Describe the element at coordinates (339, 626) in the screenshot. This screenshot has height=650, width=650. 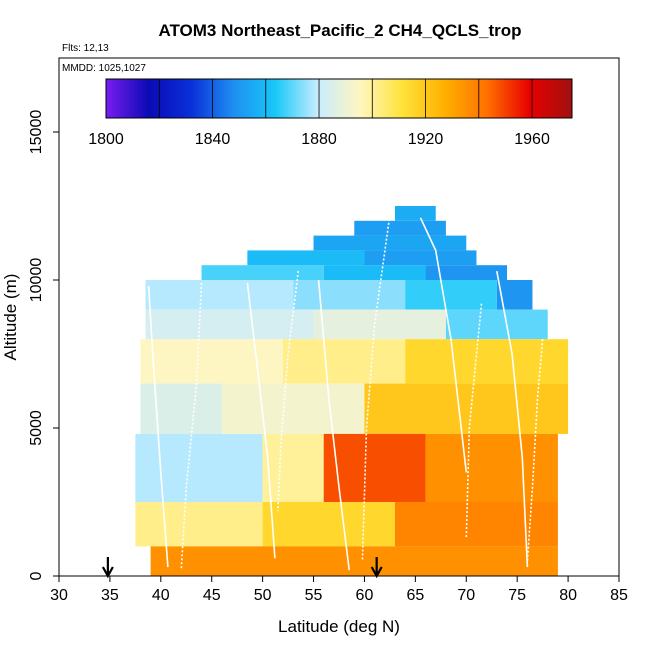
I see `x-axis-label: Latitude (deg N)` at that location.